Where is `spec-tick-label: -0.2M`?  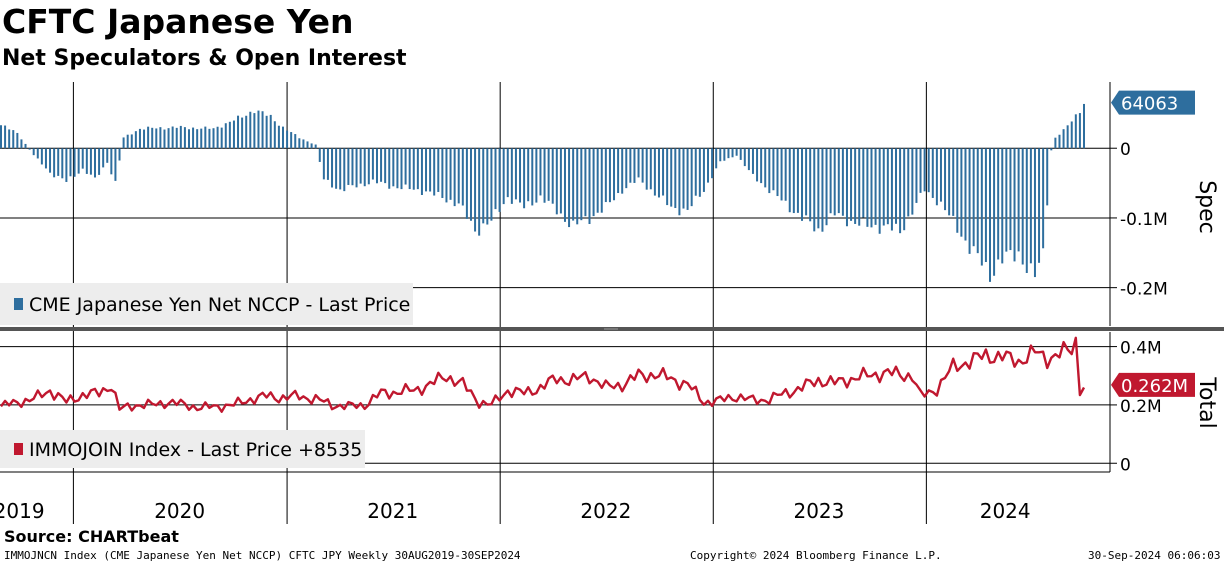 spec-tick-label: -0.2M is located at coordinates (1144, 290).